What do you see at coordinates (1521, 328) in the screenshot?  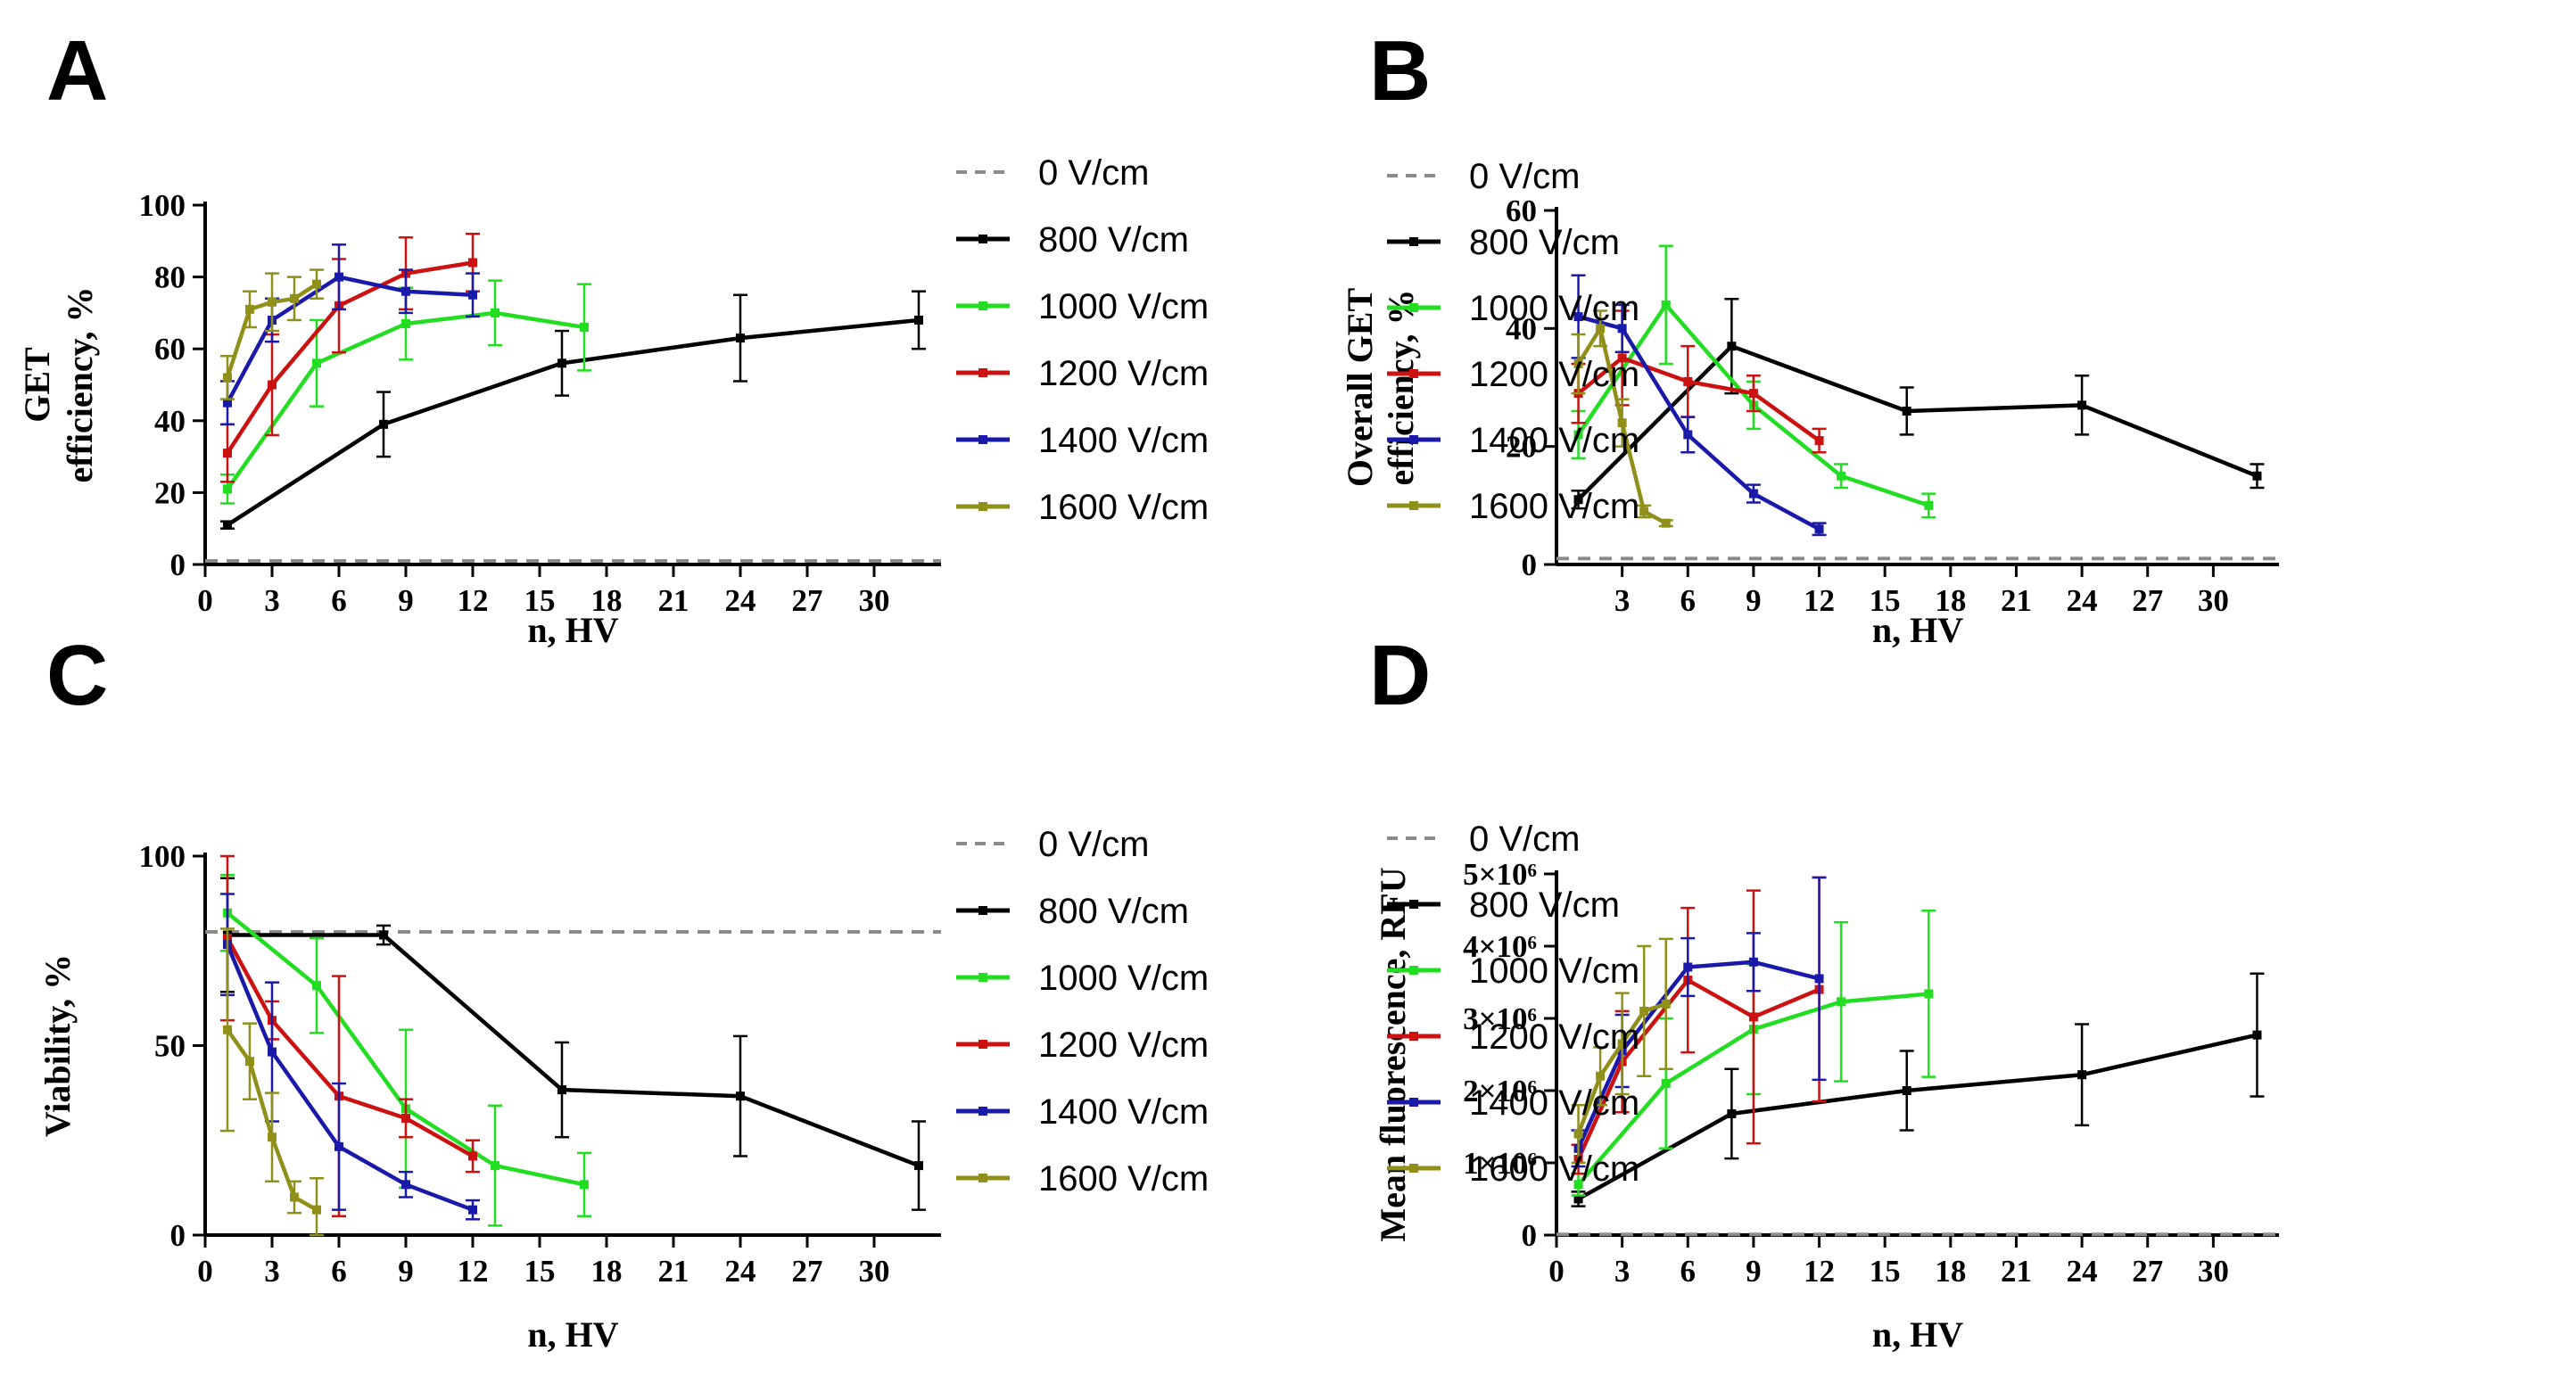 I see `y-tick-label-b-2: 40` at bounding box center [1521, 328].